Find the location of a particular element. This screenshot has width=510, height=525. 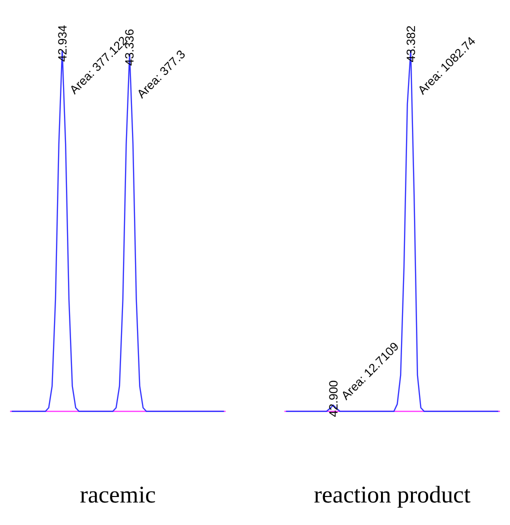

annotation: 43.382 is located at coordinates (411, 43).